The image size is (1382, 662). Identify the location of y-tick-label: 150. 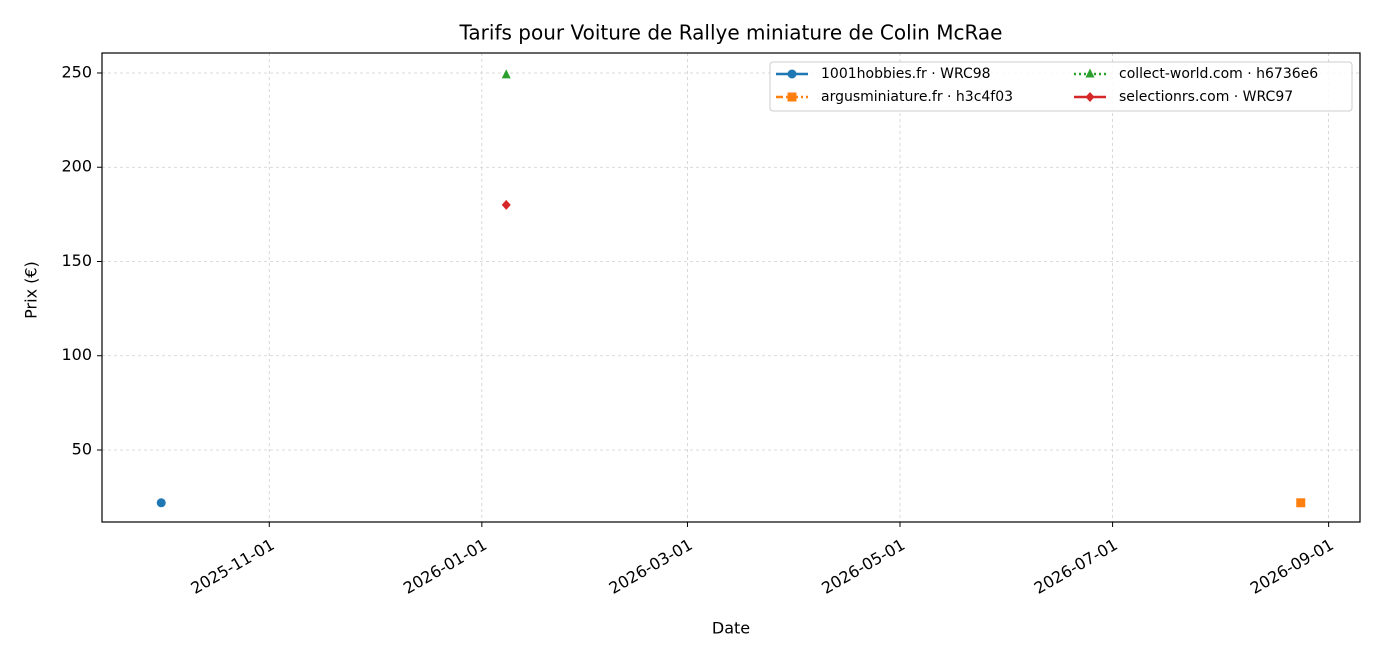
(76, 260).